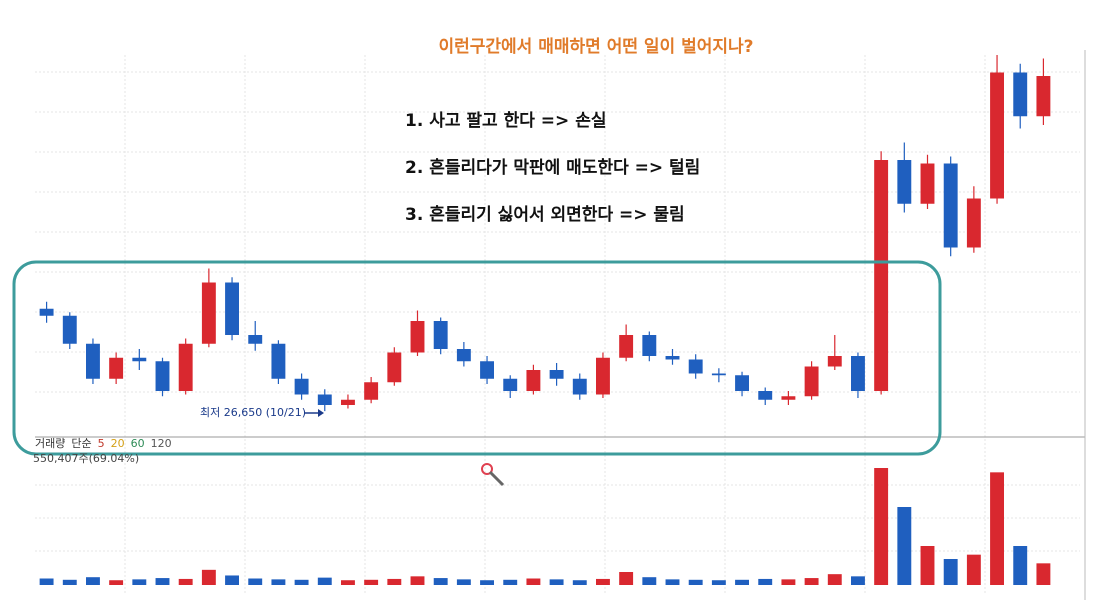 This screenshot has height=614, width=1093. I want to click on volume-label: 550,407주(69.04%), so click(86, 458).